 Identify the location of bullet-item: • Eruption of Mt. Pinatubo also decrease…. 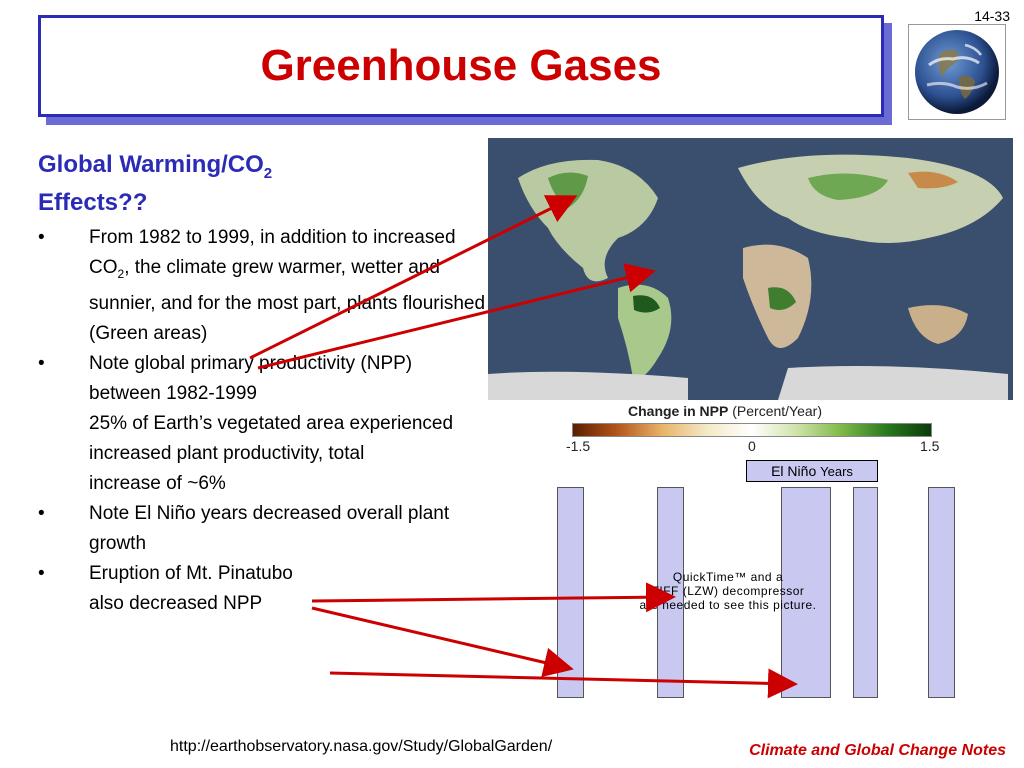
(263, 589).